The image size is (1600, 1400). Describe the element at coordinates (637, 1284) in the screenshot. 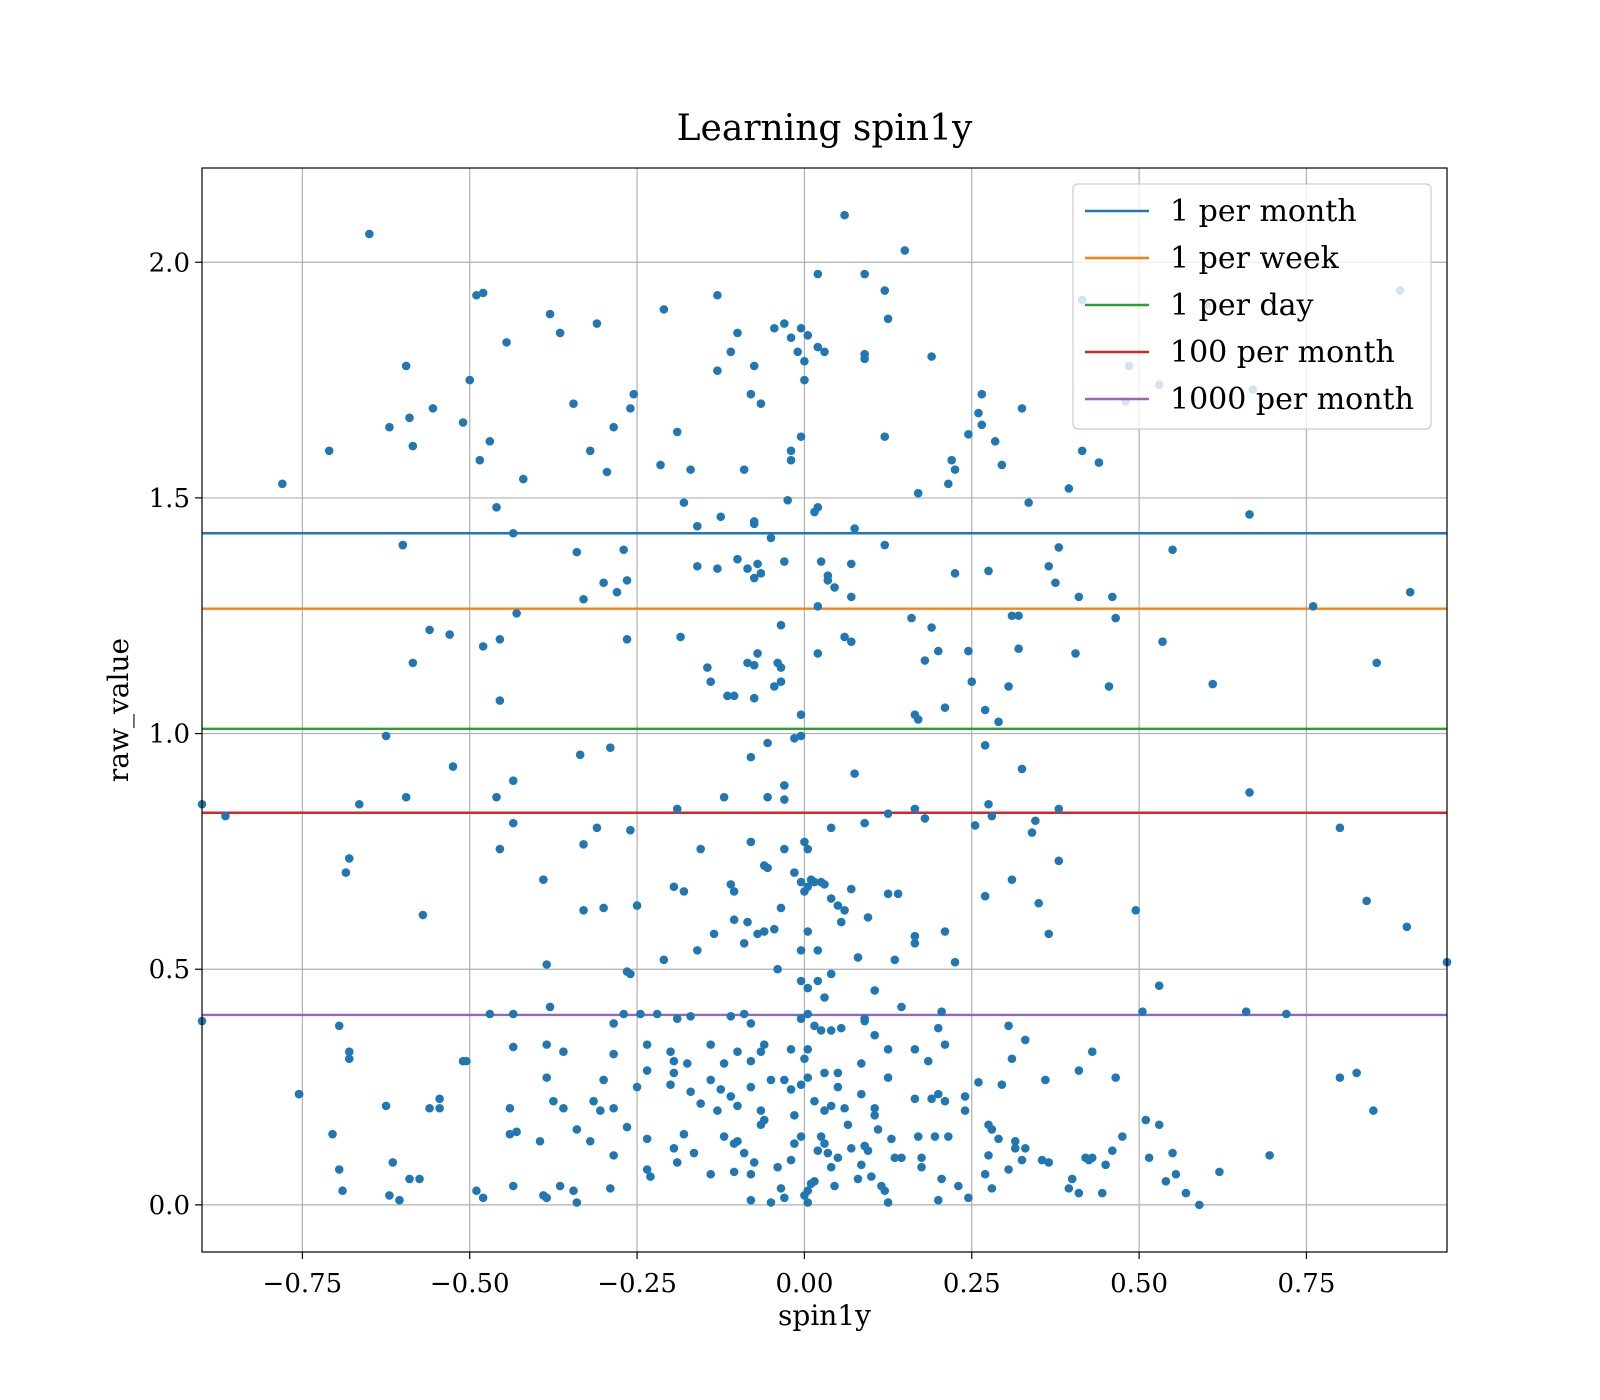

I see `x-tick-label: −0.25` at that location.